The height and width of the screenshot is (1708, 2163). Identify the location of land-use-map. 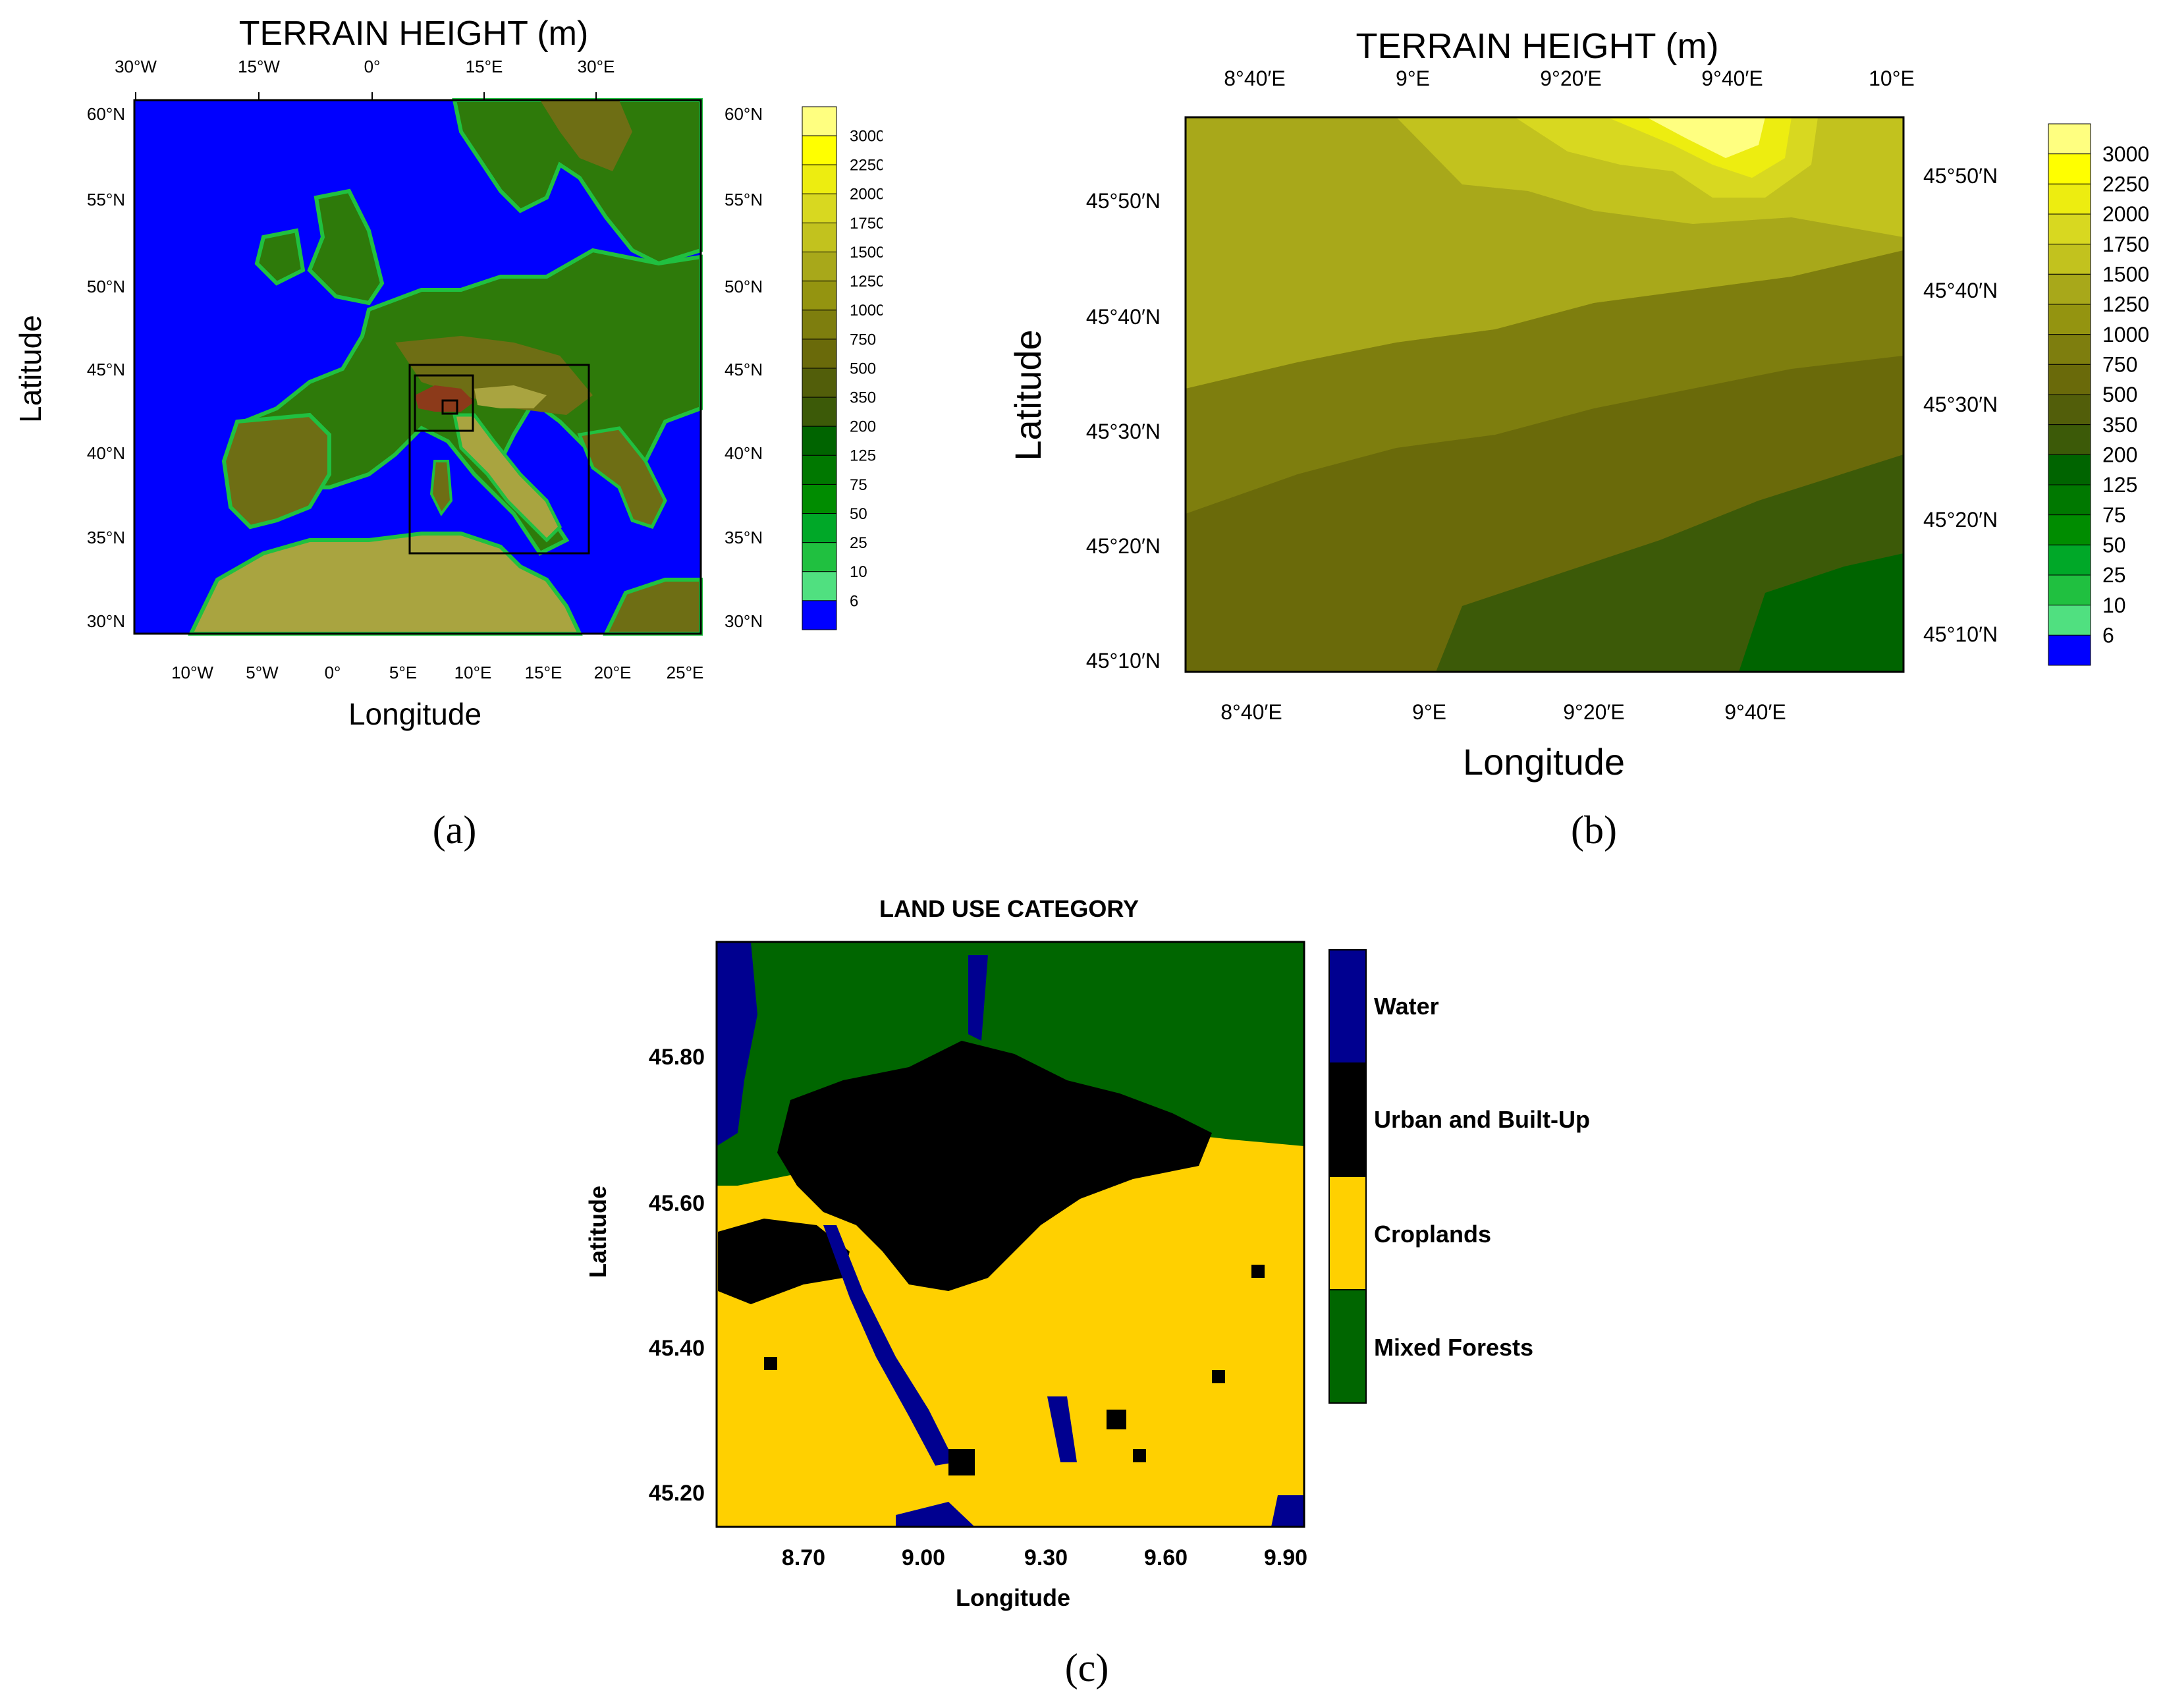
(1010, 1234).